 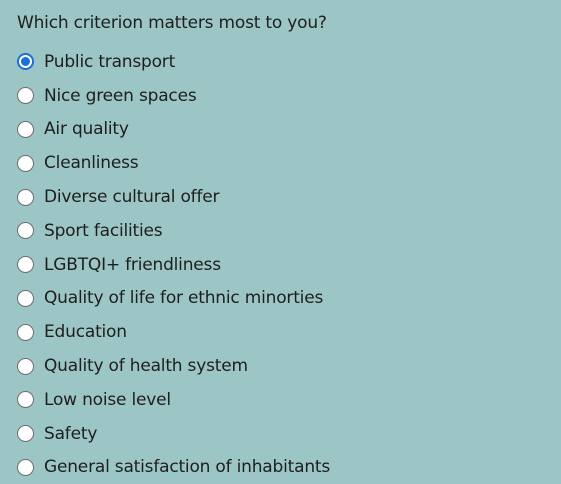 What do you see at coordinates (132, 264) in the screenshot?
I see `option-label: LGBTQI+ friendliness` at bounding box center [132, 264].